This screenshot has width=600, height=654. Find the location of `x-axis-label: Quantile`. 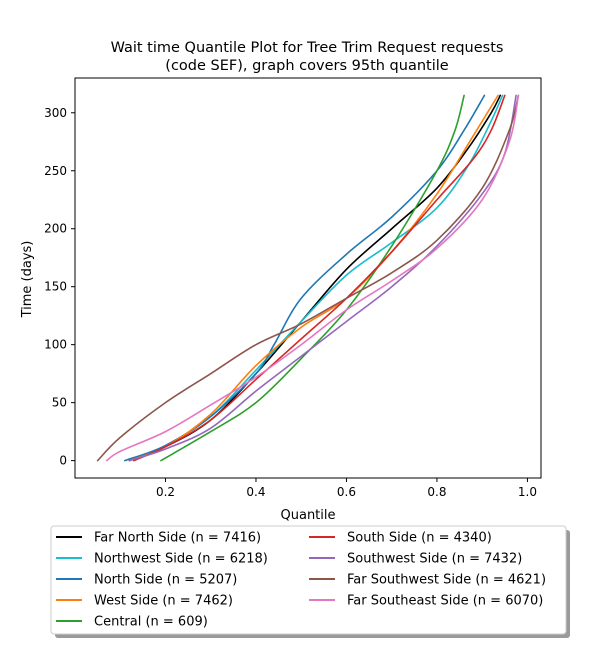

x-axis-label: Quantile is located at coordinates (308, 515).